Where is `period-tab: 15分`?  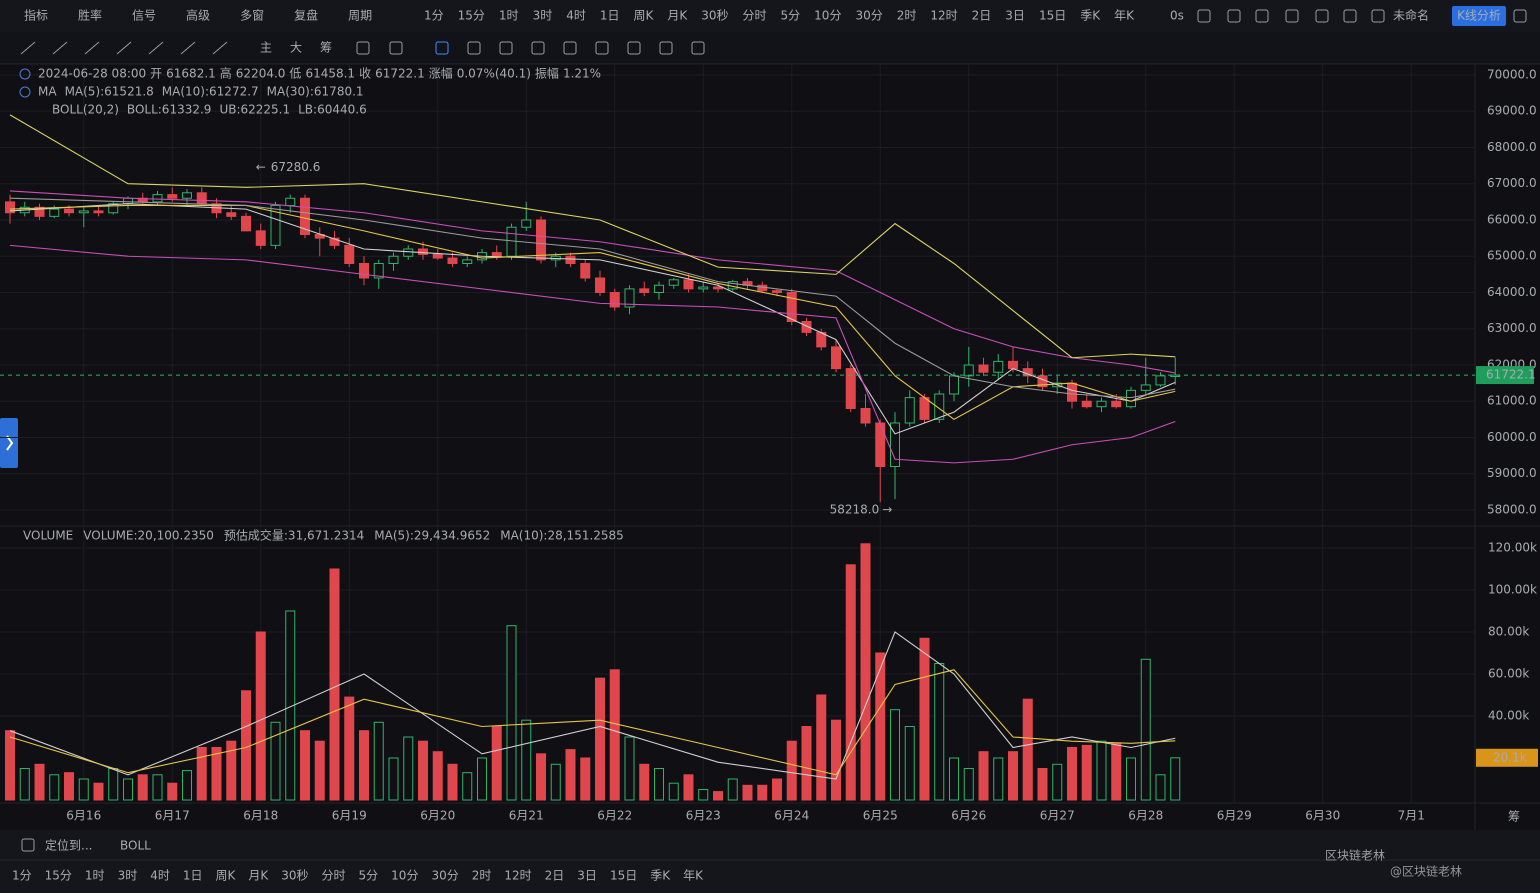 period-tab: 15分 is located at coordinates (471, 16).